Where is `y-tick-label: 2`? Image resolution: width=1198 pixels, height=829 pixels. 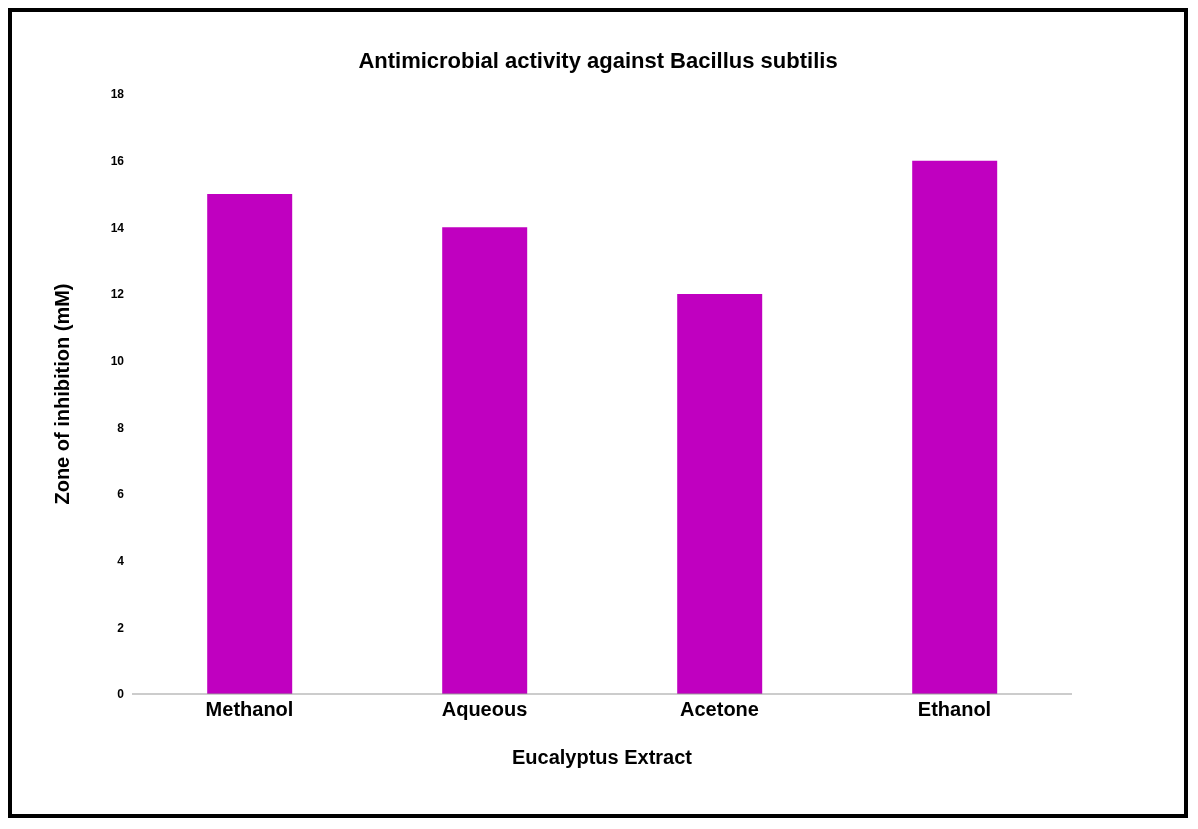 y-tick-label: 2 is located at coordinates (121, 627).